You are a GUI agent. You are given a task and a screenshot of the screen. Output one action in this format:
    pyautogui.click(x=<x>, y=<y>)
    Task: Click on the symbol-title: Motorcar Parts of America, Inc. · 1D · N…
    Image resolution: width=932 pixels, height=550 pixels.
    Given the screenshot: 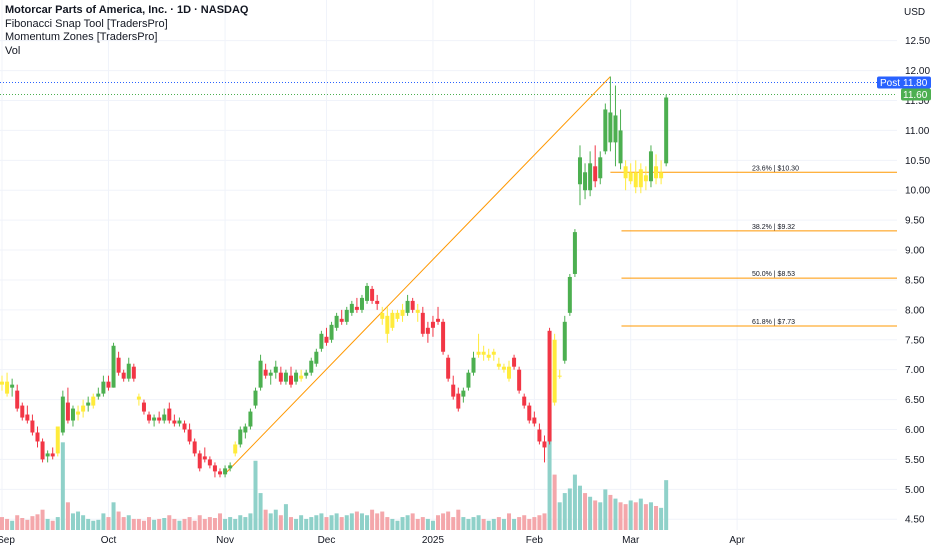 What is the action you would take?
    pyautogui.click(x=127, y=10)
    